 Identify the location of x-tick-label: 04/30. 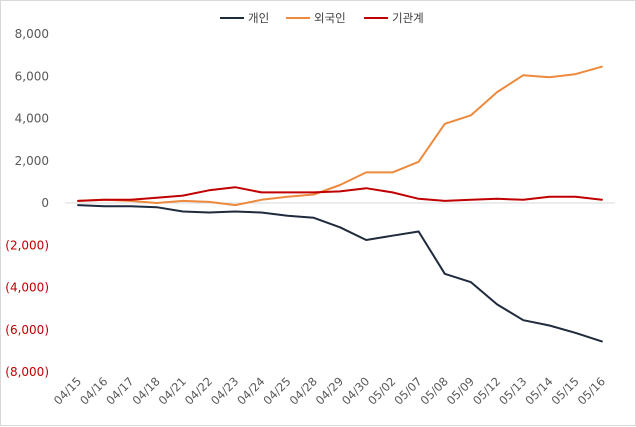
(355, 390).